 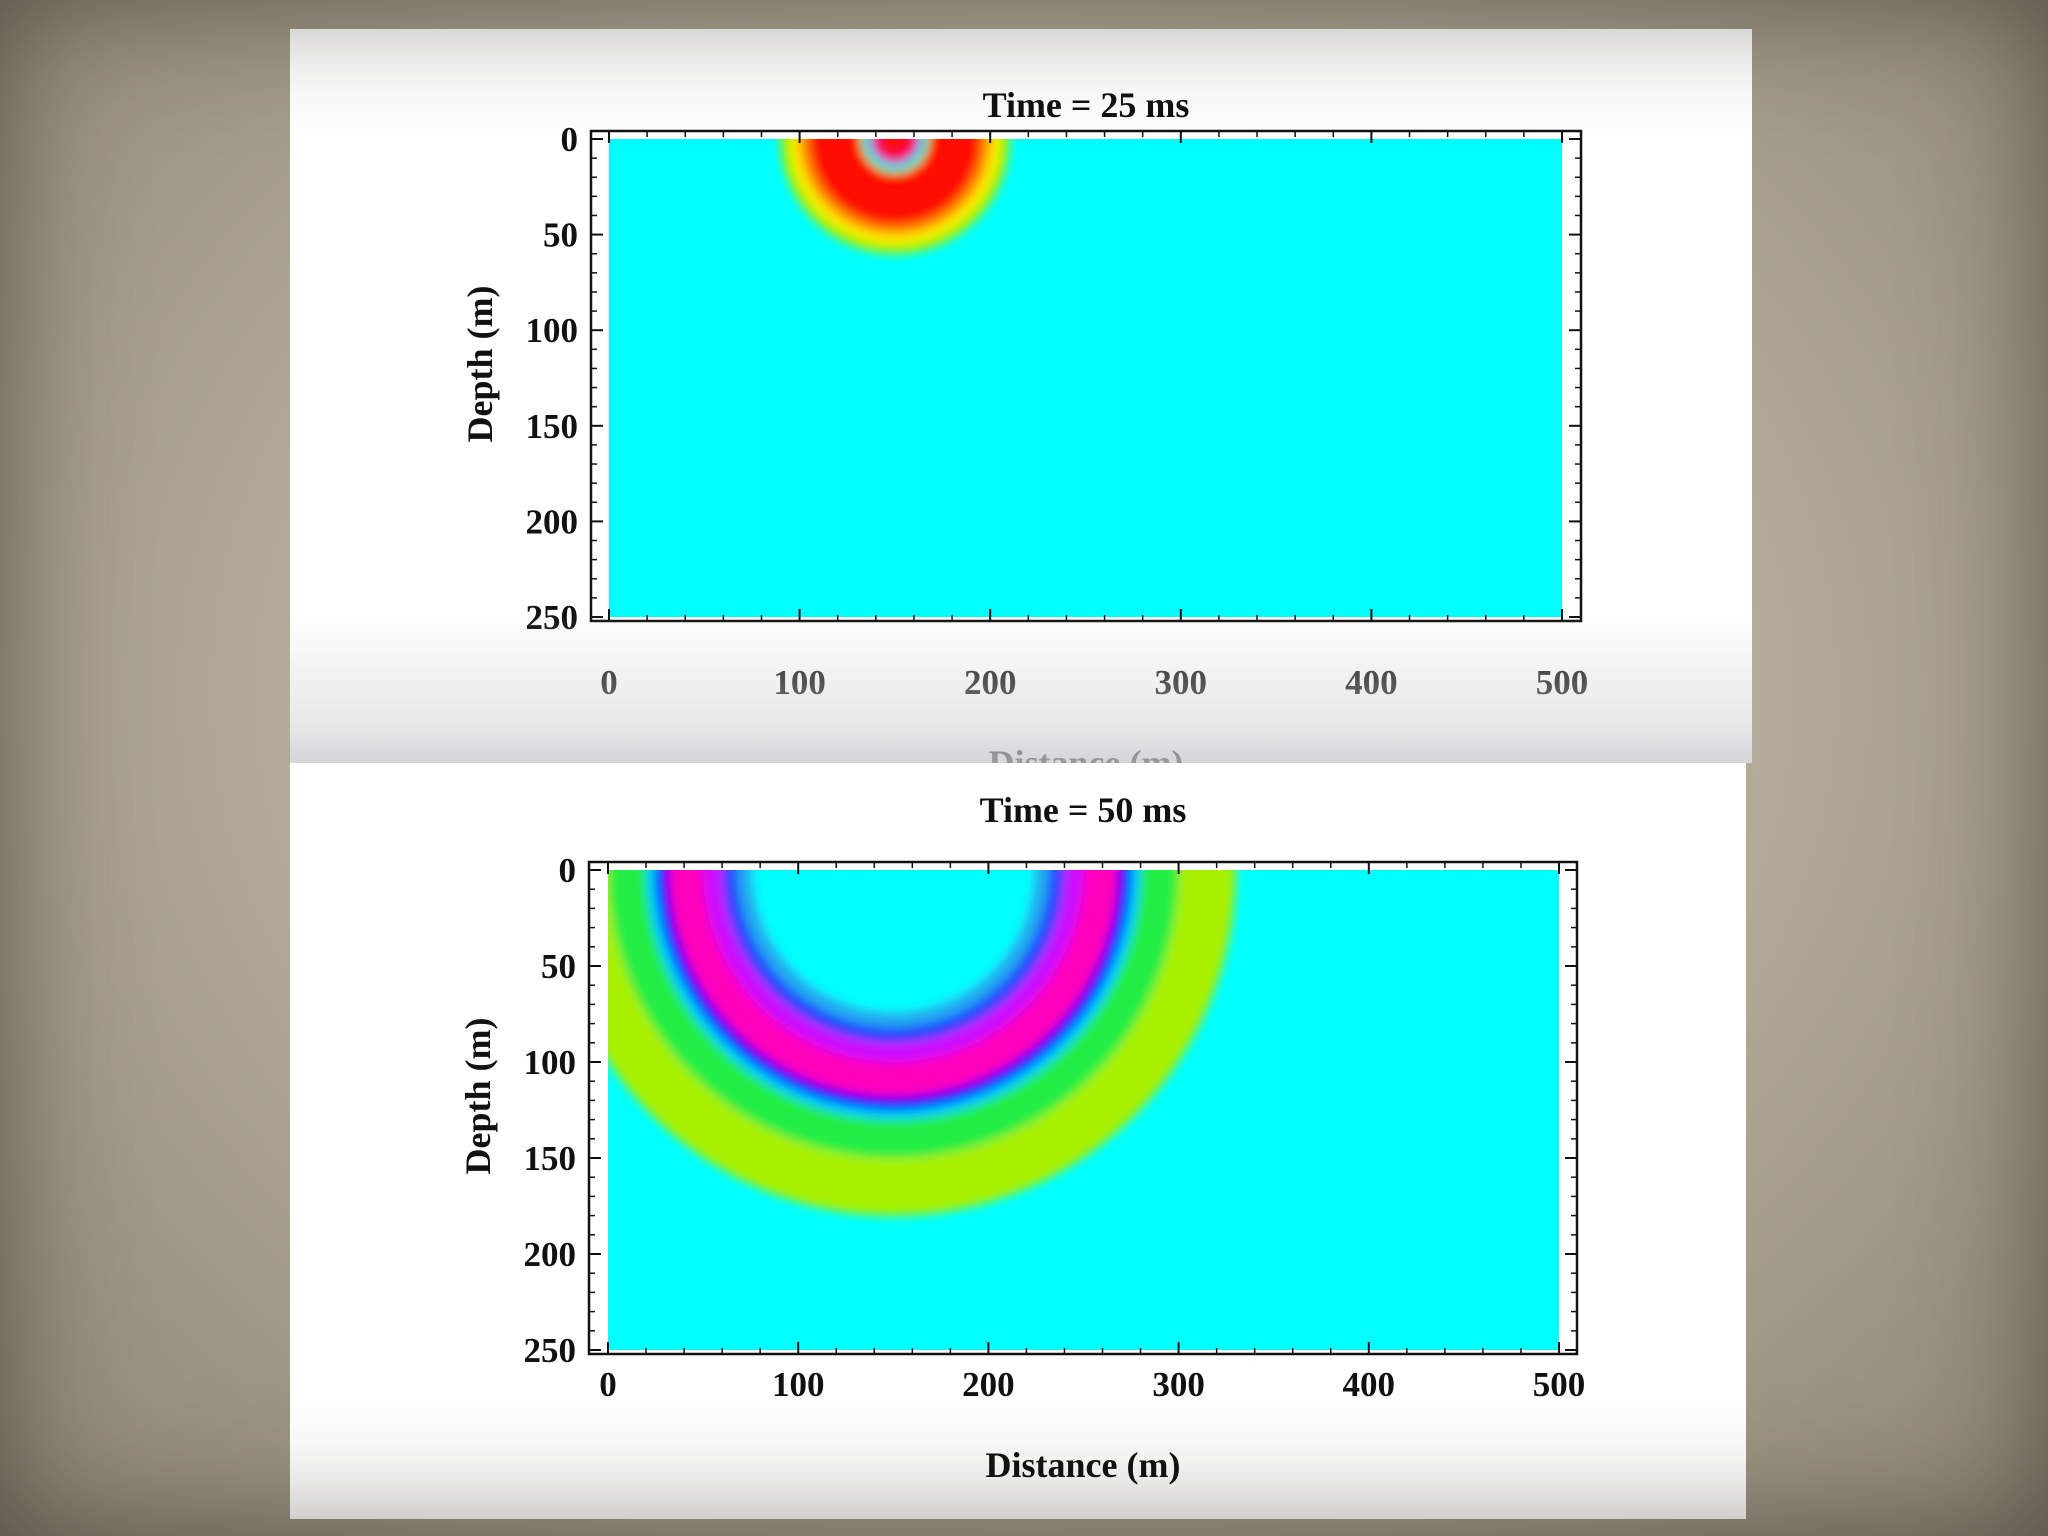 I want to click on wavefield-background, so click(x=1085, y=378).